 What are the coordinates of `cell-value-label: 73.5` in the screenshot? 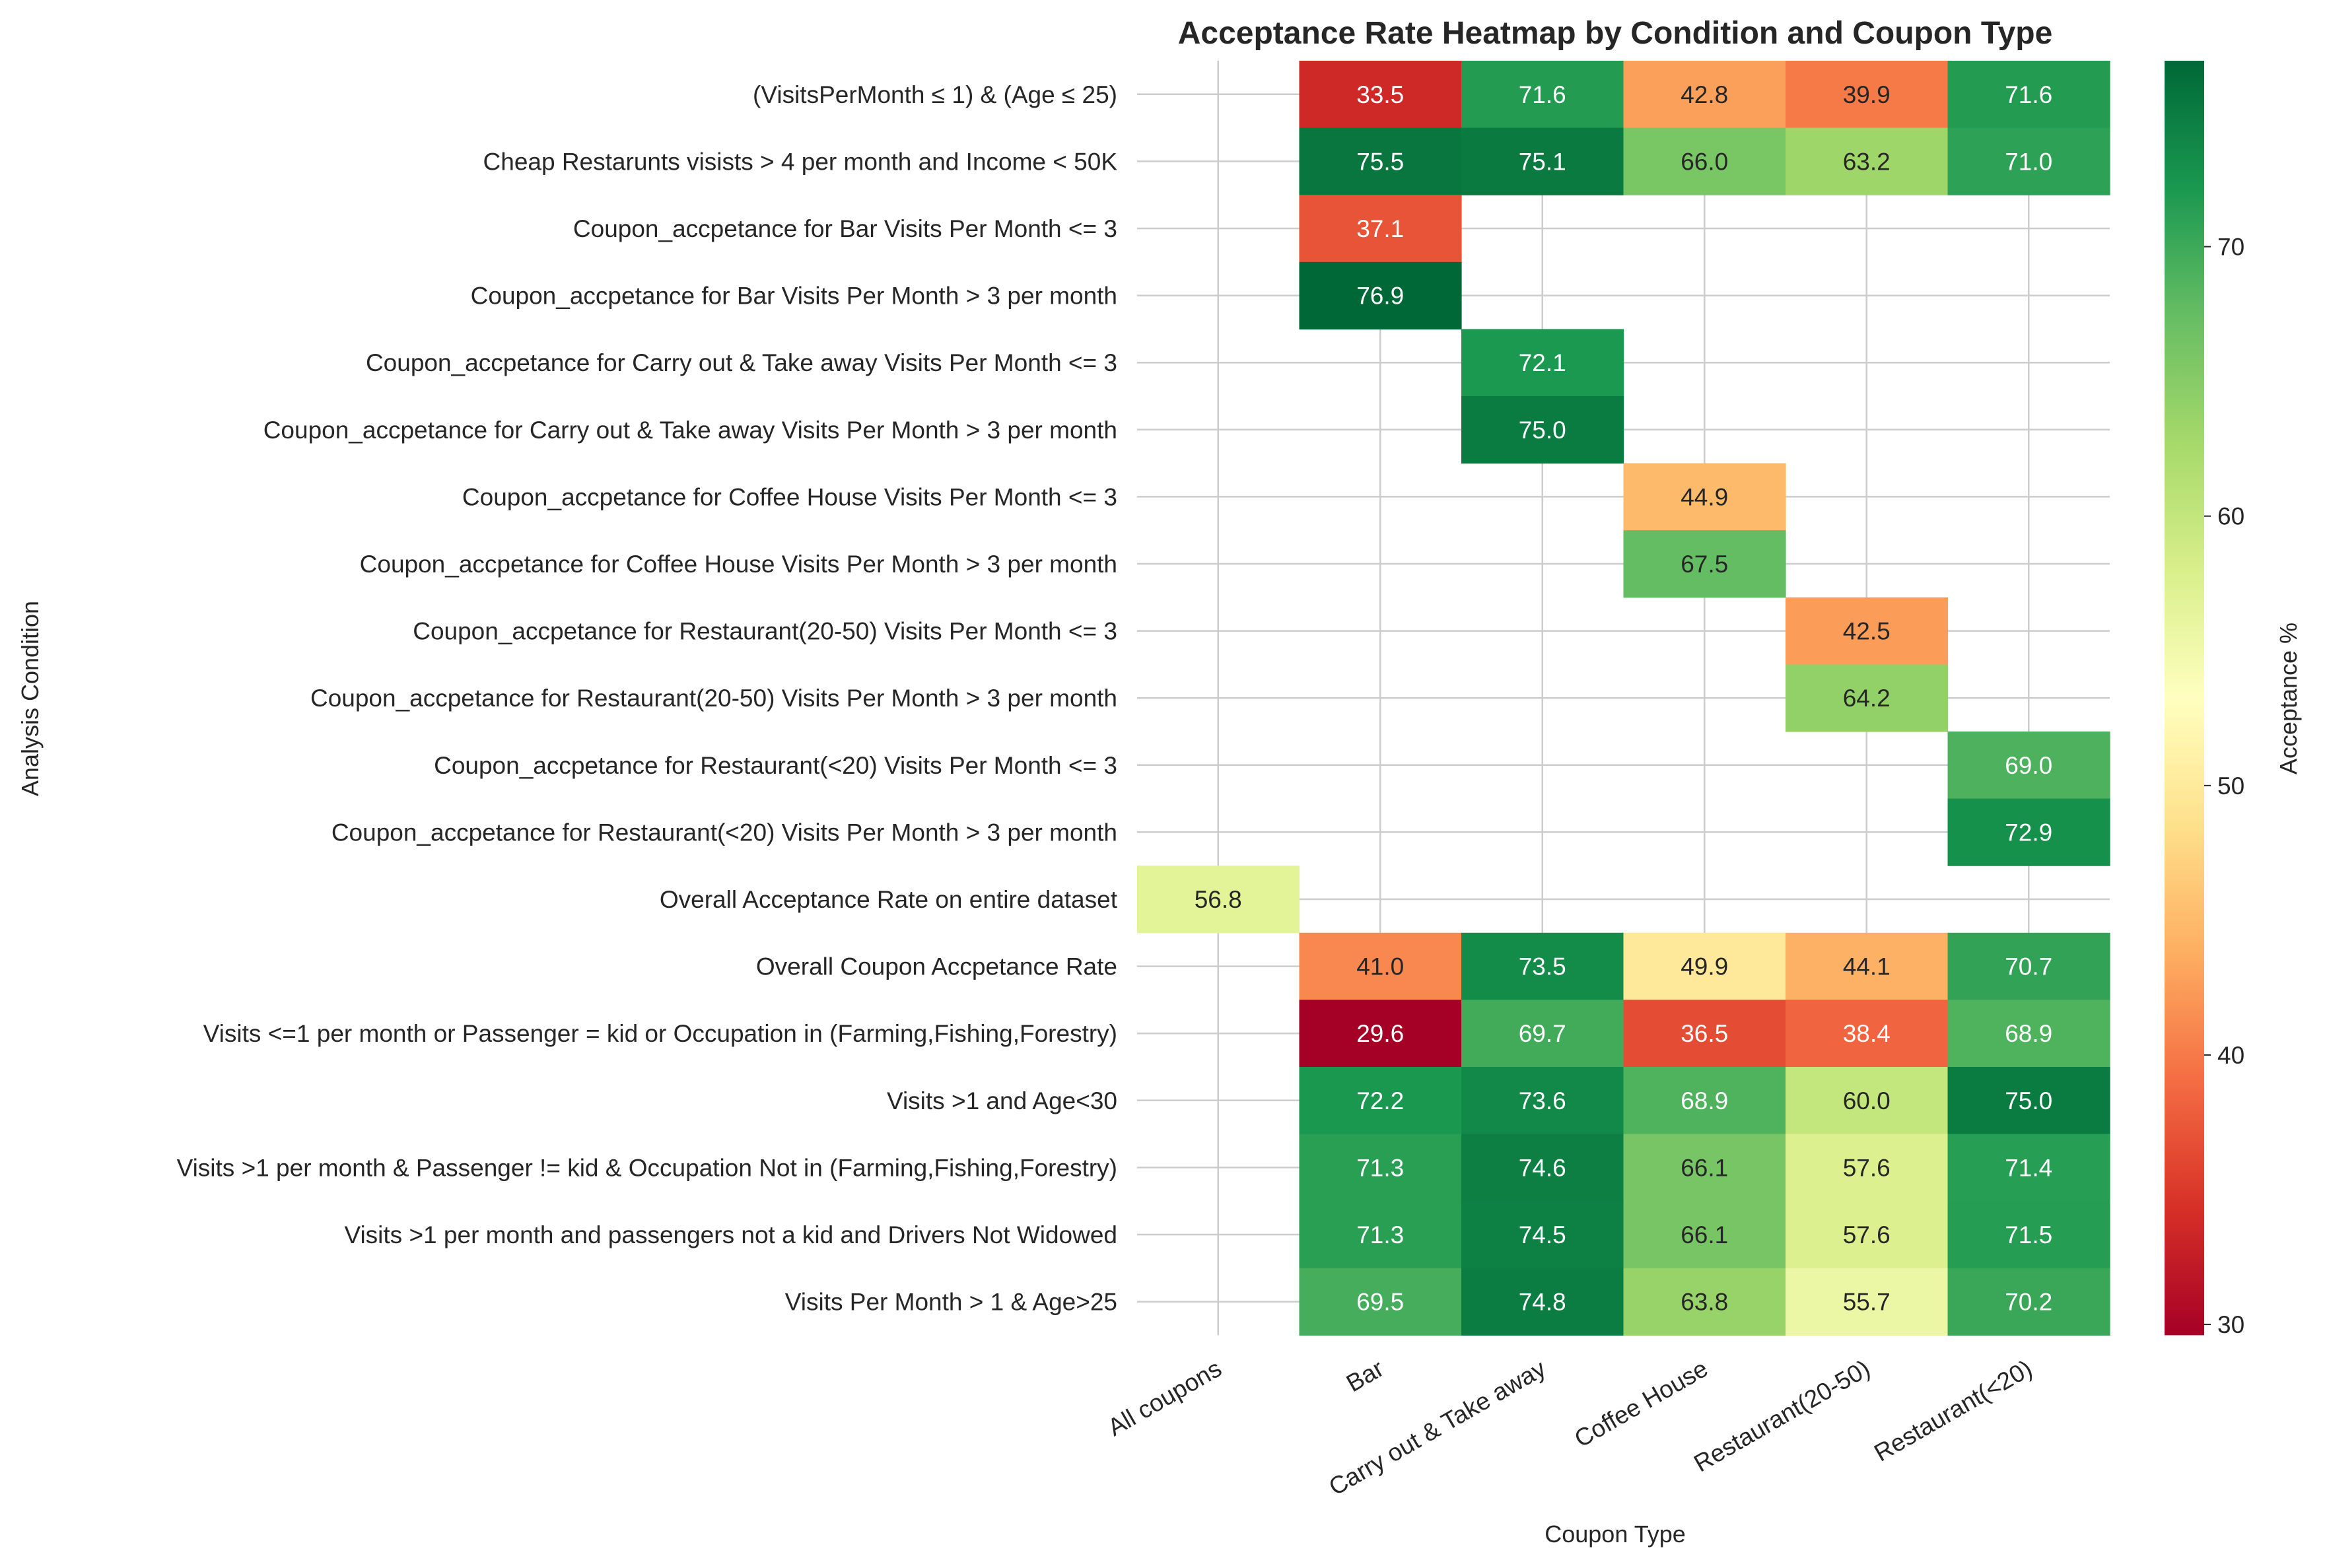 It's located at (1542, 966).